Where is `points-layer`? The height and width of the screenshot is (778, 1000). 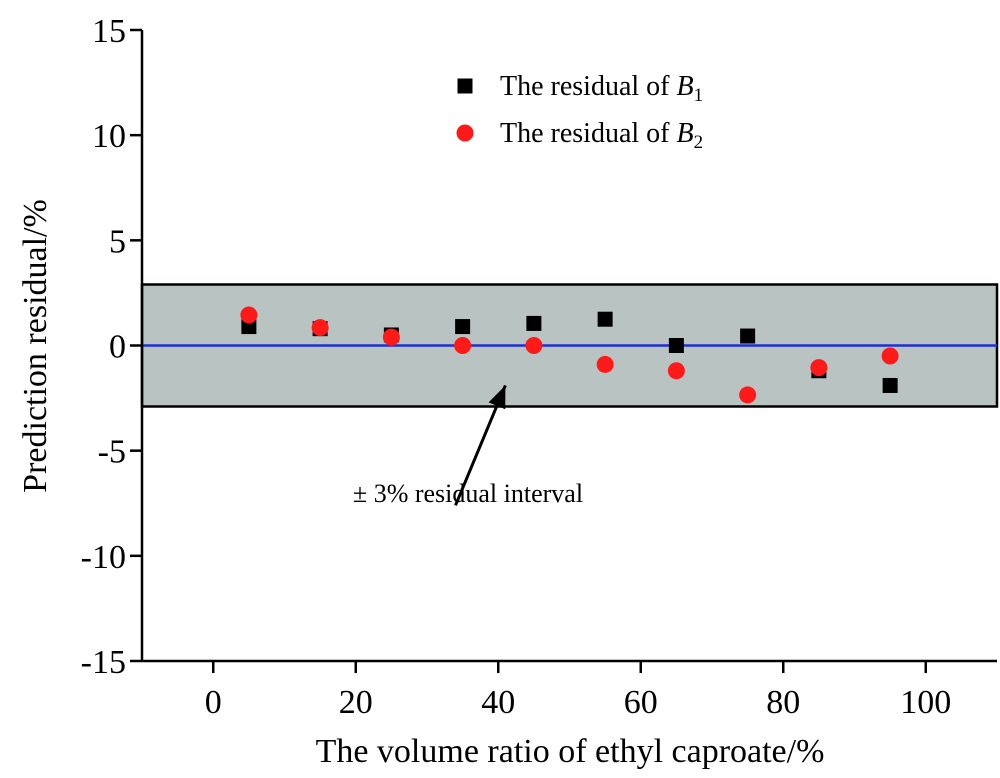 points-layer is located at coordinates (569, 355).